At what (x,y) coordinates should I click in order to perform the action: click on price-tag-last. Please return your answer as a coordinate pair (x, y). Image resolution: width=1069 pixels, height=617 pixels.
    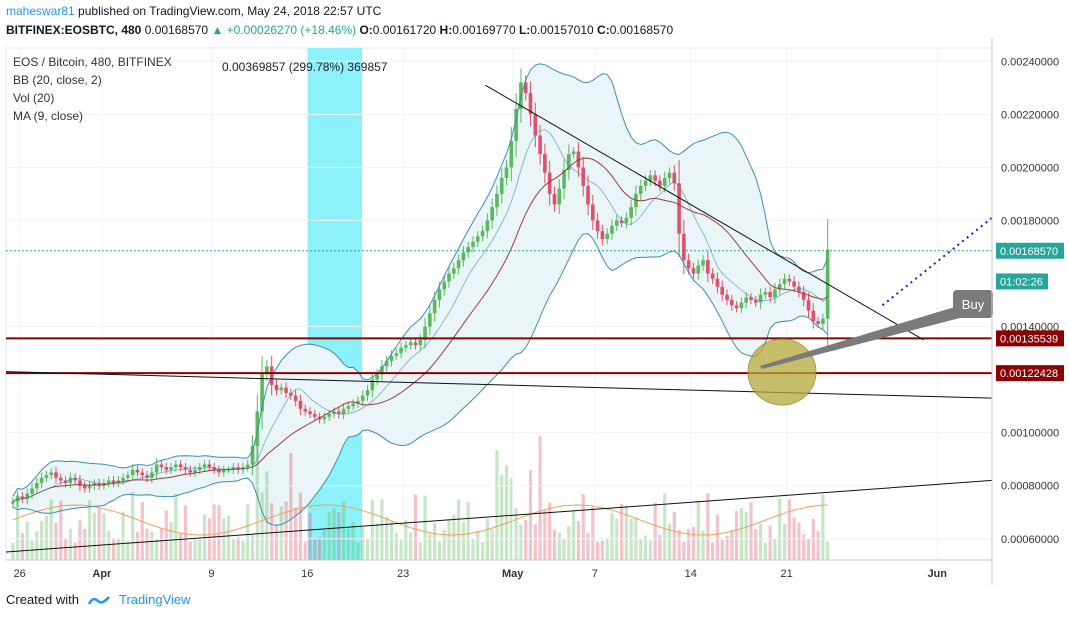
    Looking at the image, I should click on (1030, 250).